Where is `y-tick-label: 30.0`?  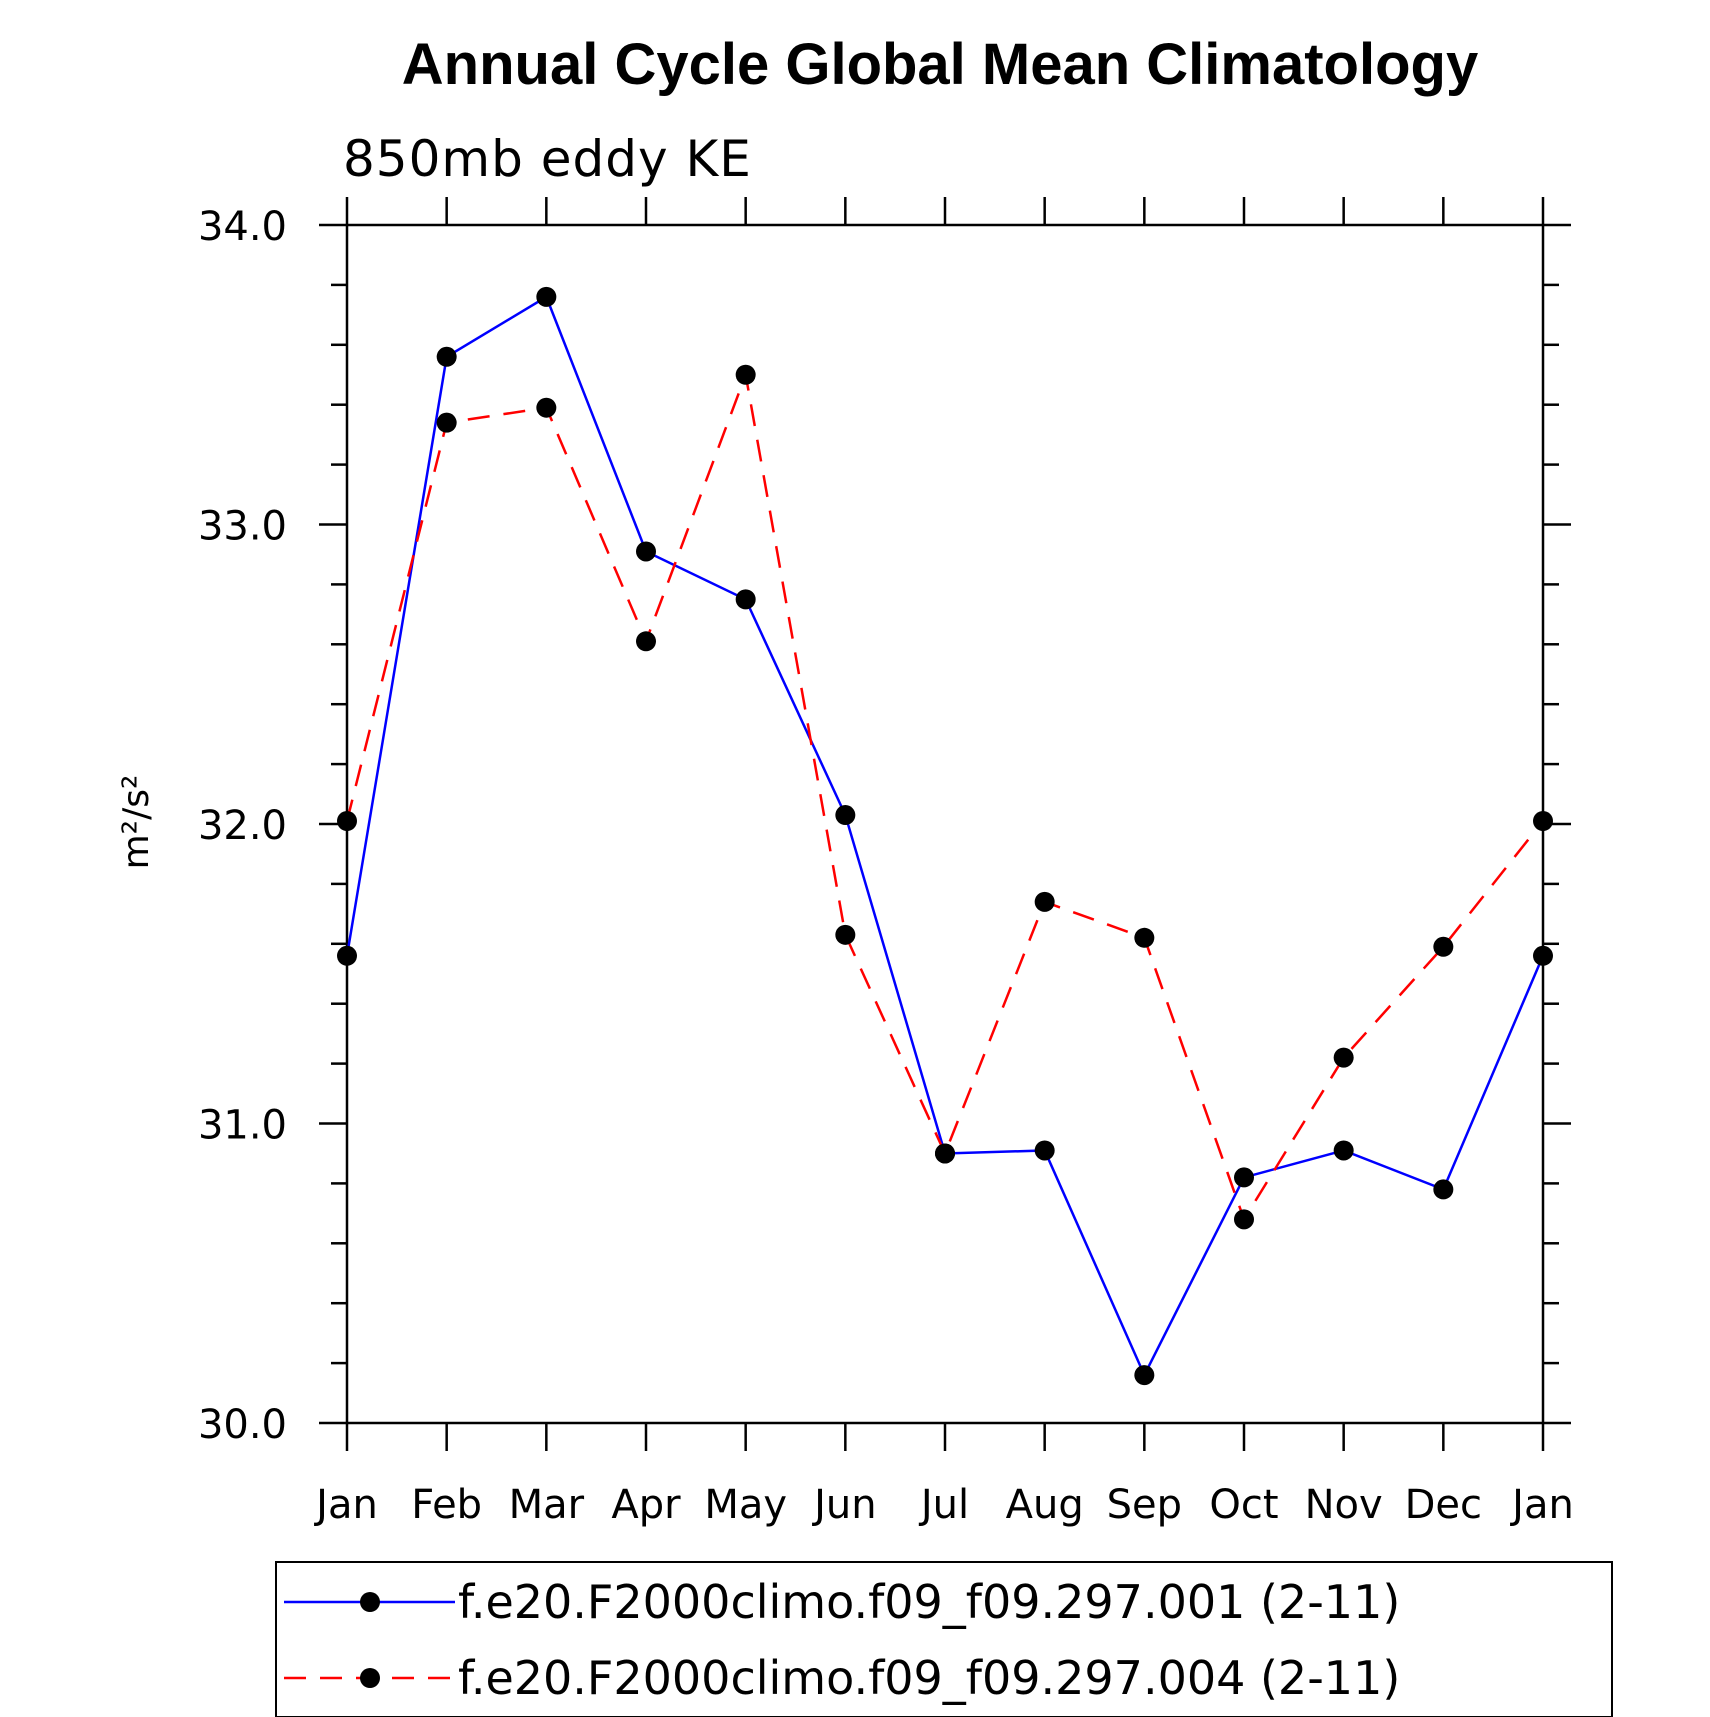 y-tick-label: 30.0 is located at coordinates (242, 1425).